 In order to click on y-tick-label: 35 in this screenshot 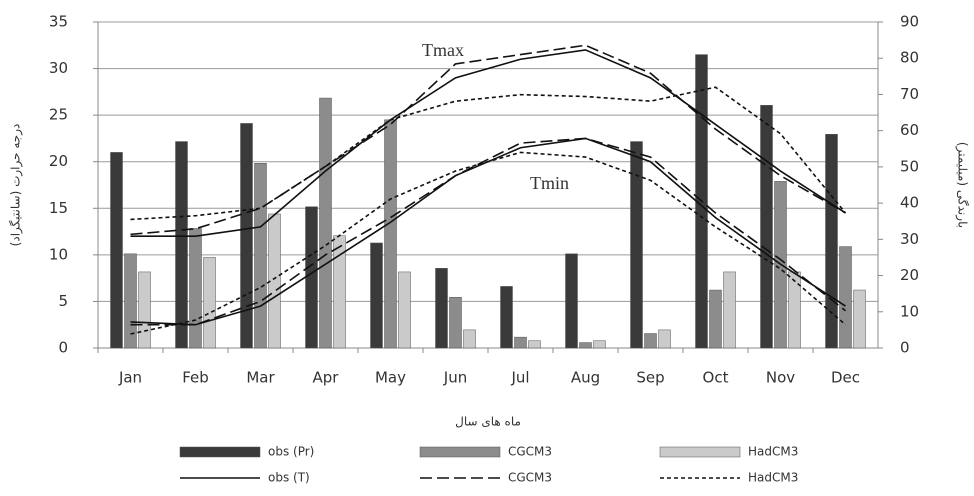, I will do `click(58, 22)`.